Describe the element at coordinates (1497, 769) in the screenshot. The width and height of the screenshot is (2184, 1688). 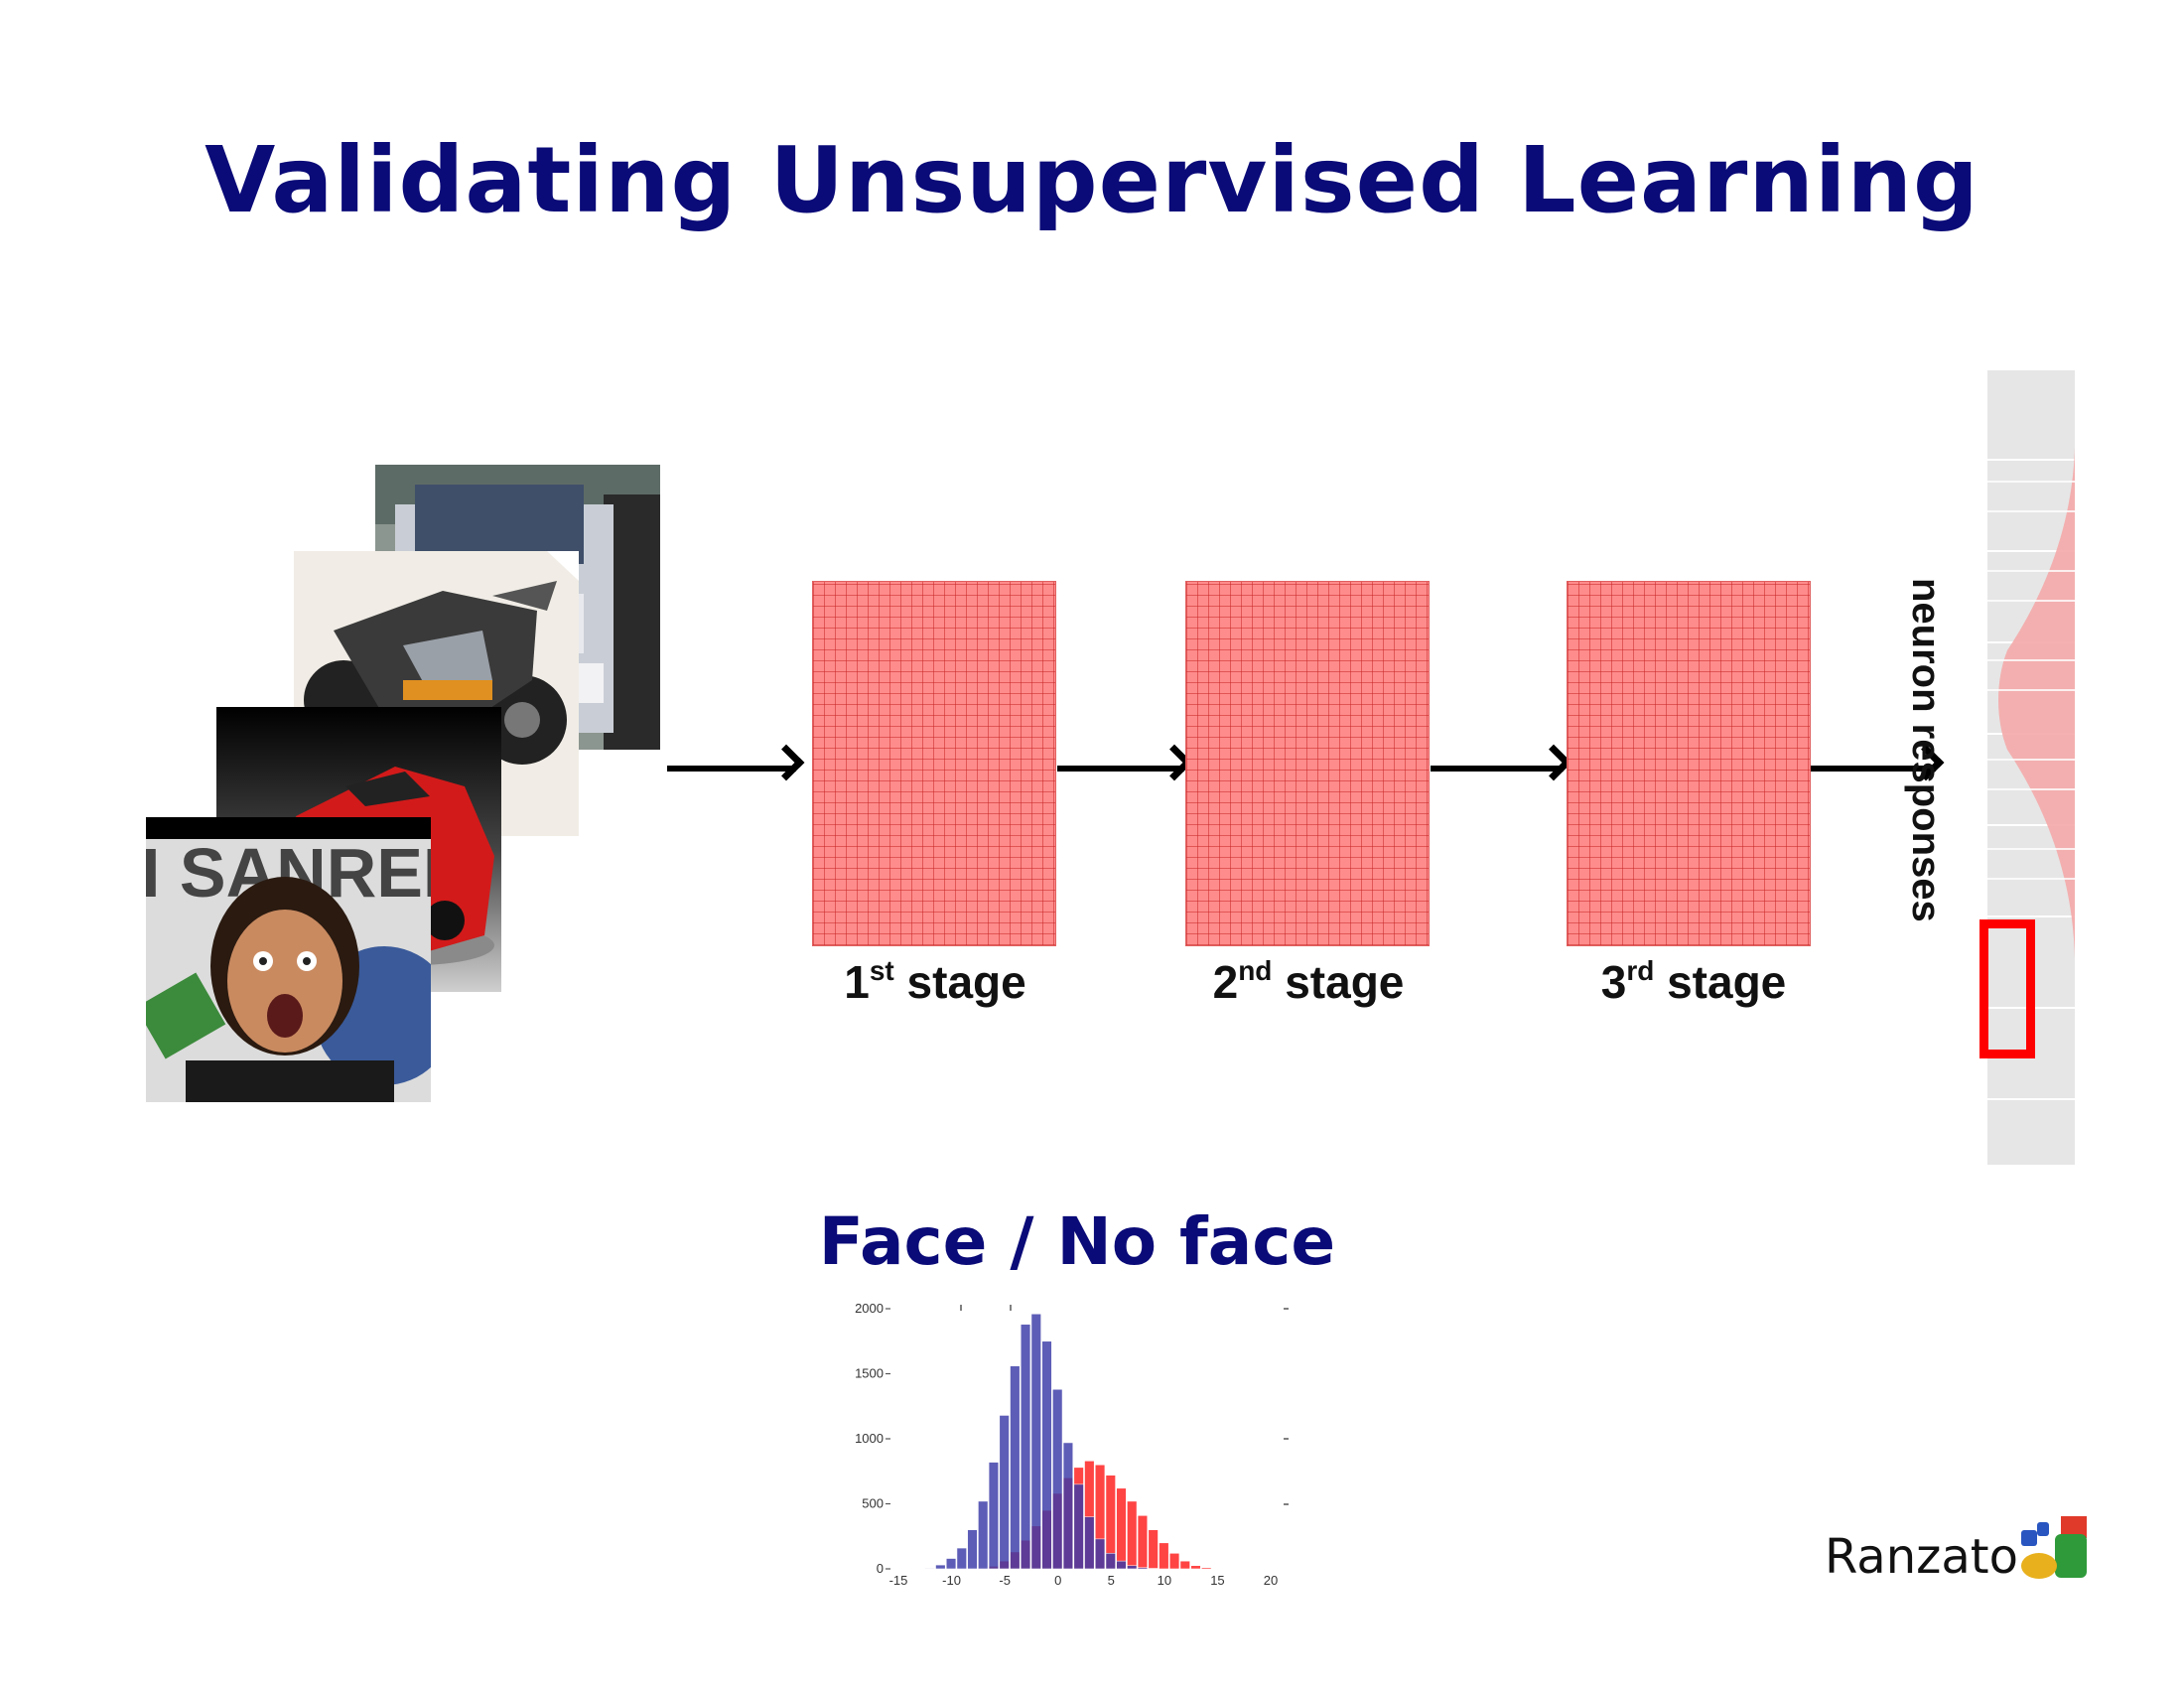
I see `arrow-stage2-to-stage3` at that location.